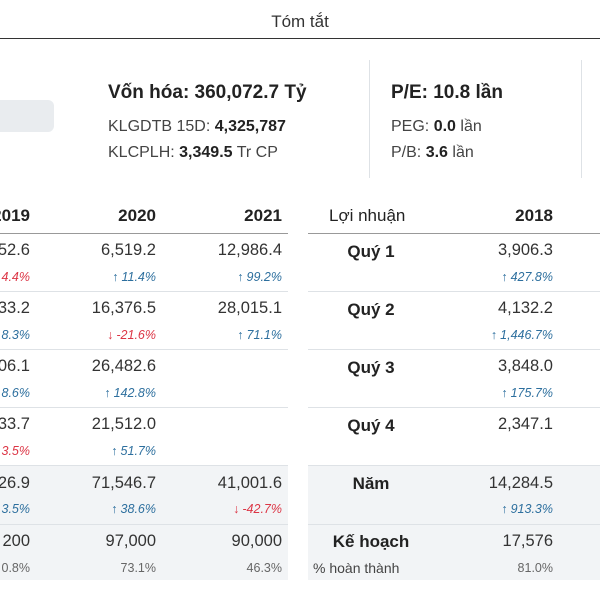 The width and height of the screenshot is (600, 600). What do you see at coordinates (263, 215) in the screenshot?
I see `year-header-2021: 2021` at bounding box center [263, 215].